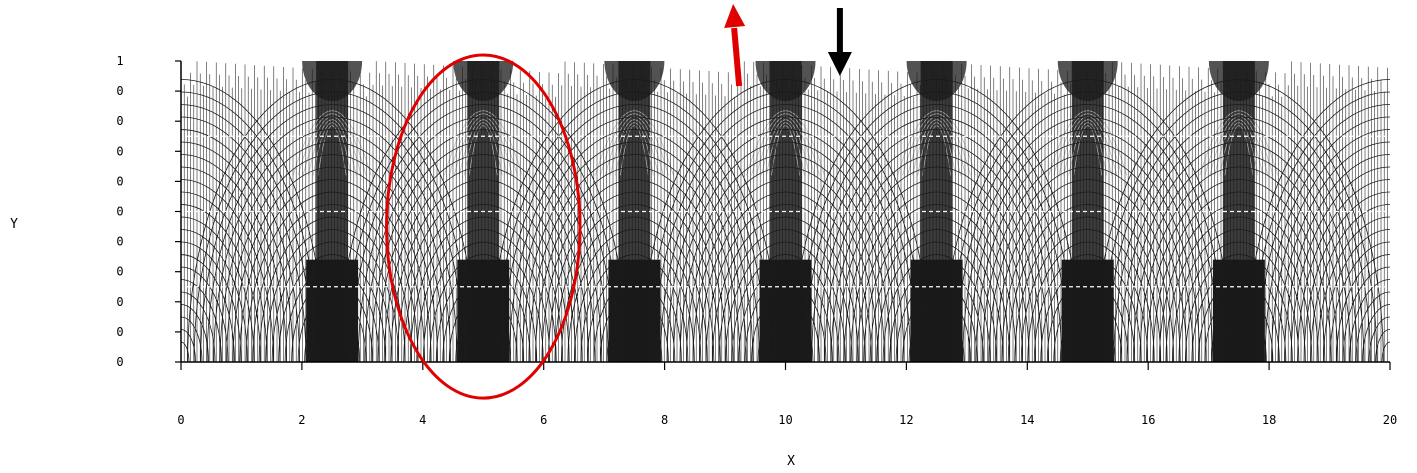 The height and width of the screenshot is (473, 1417). I want to click on highlight-ellipse, so click(483, 226).